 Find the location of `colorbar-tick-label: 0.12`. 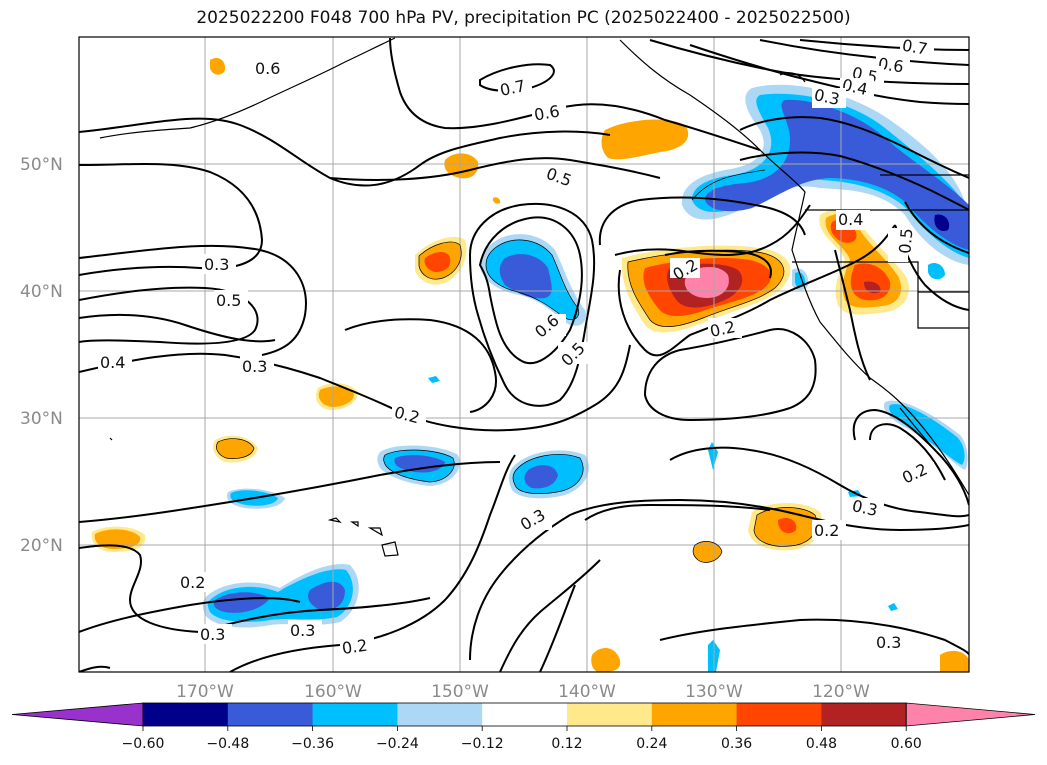

colorbar-tick-label: 0.12 is located at coordinates (566, 744).